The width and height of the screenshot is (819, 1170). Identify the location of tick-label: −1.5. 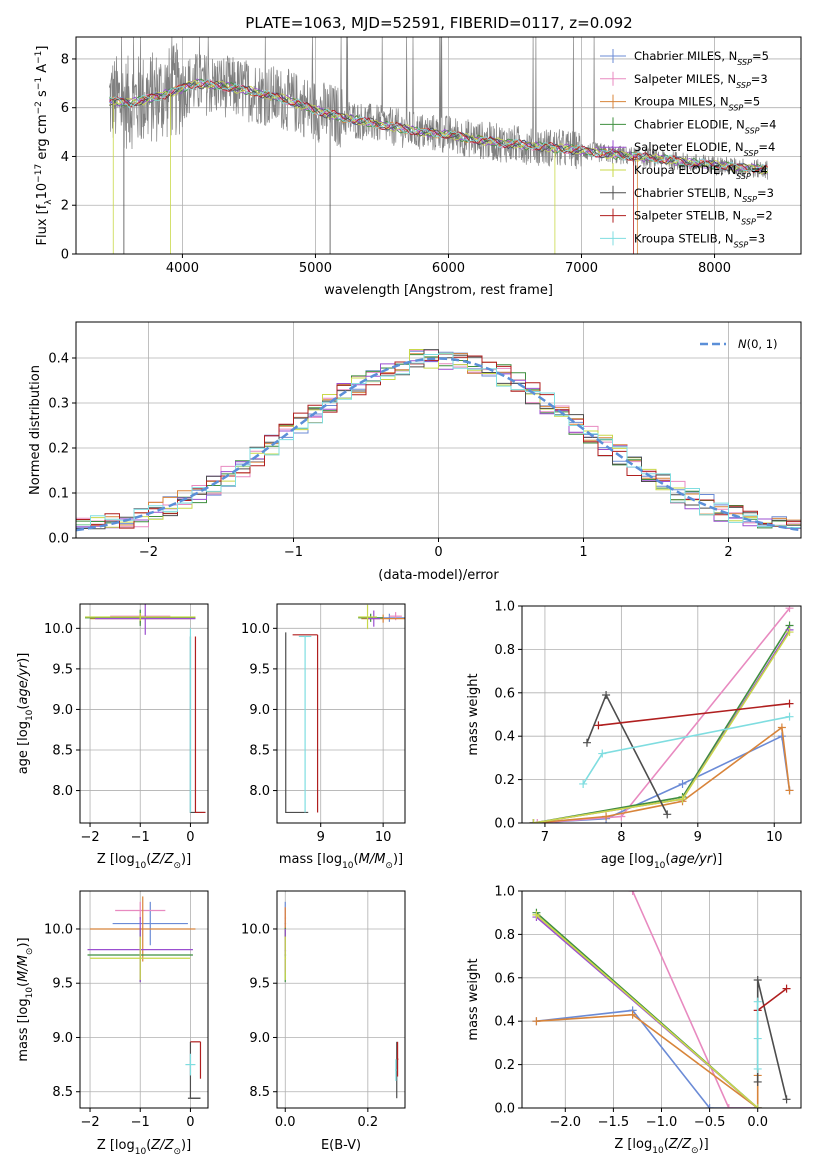
(614, 1122).